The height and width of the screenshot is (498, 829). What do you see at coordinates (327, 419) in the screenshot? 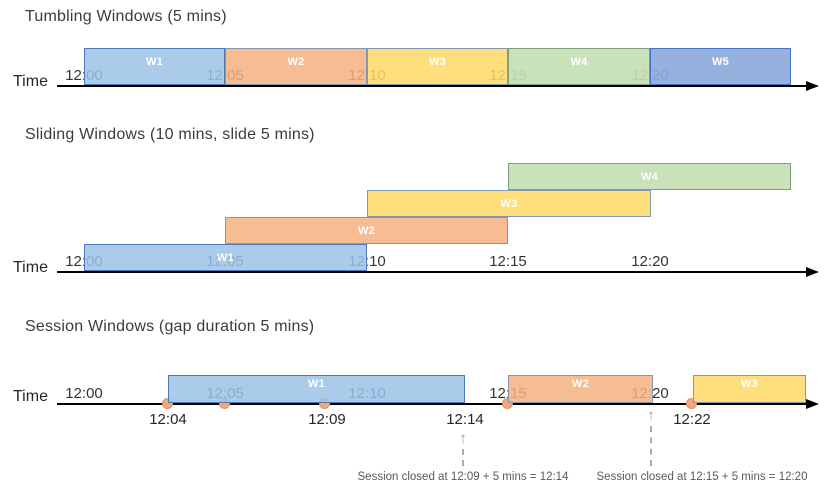
I see `event-label-1209: 12:09` at bounding box center [327, 419].